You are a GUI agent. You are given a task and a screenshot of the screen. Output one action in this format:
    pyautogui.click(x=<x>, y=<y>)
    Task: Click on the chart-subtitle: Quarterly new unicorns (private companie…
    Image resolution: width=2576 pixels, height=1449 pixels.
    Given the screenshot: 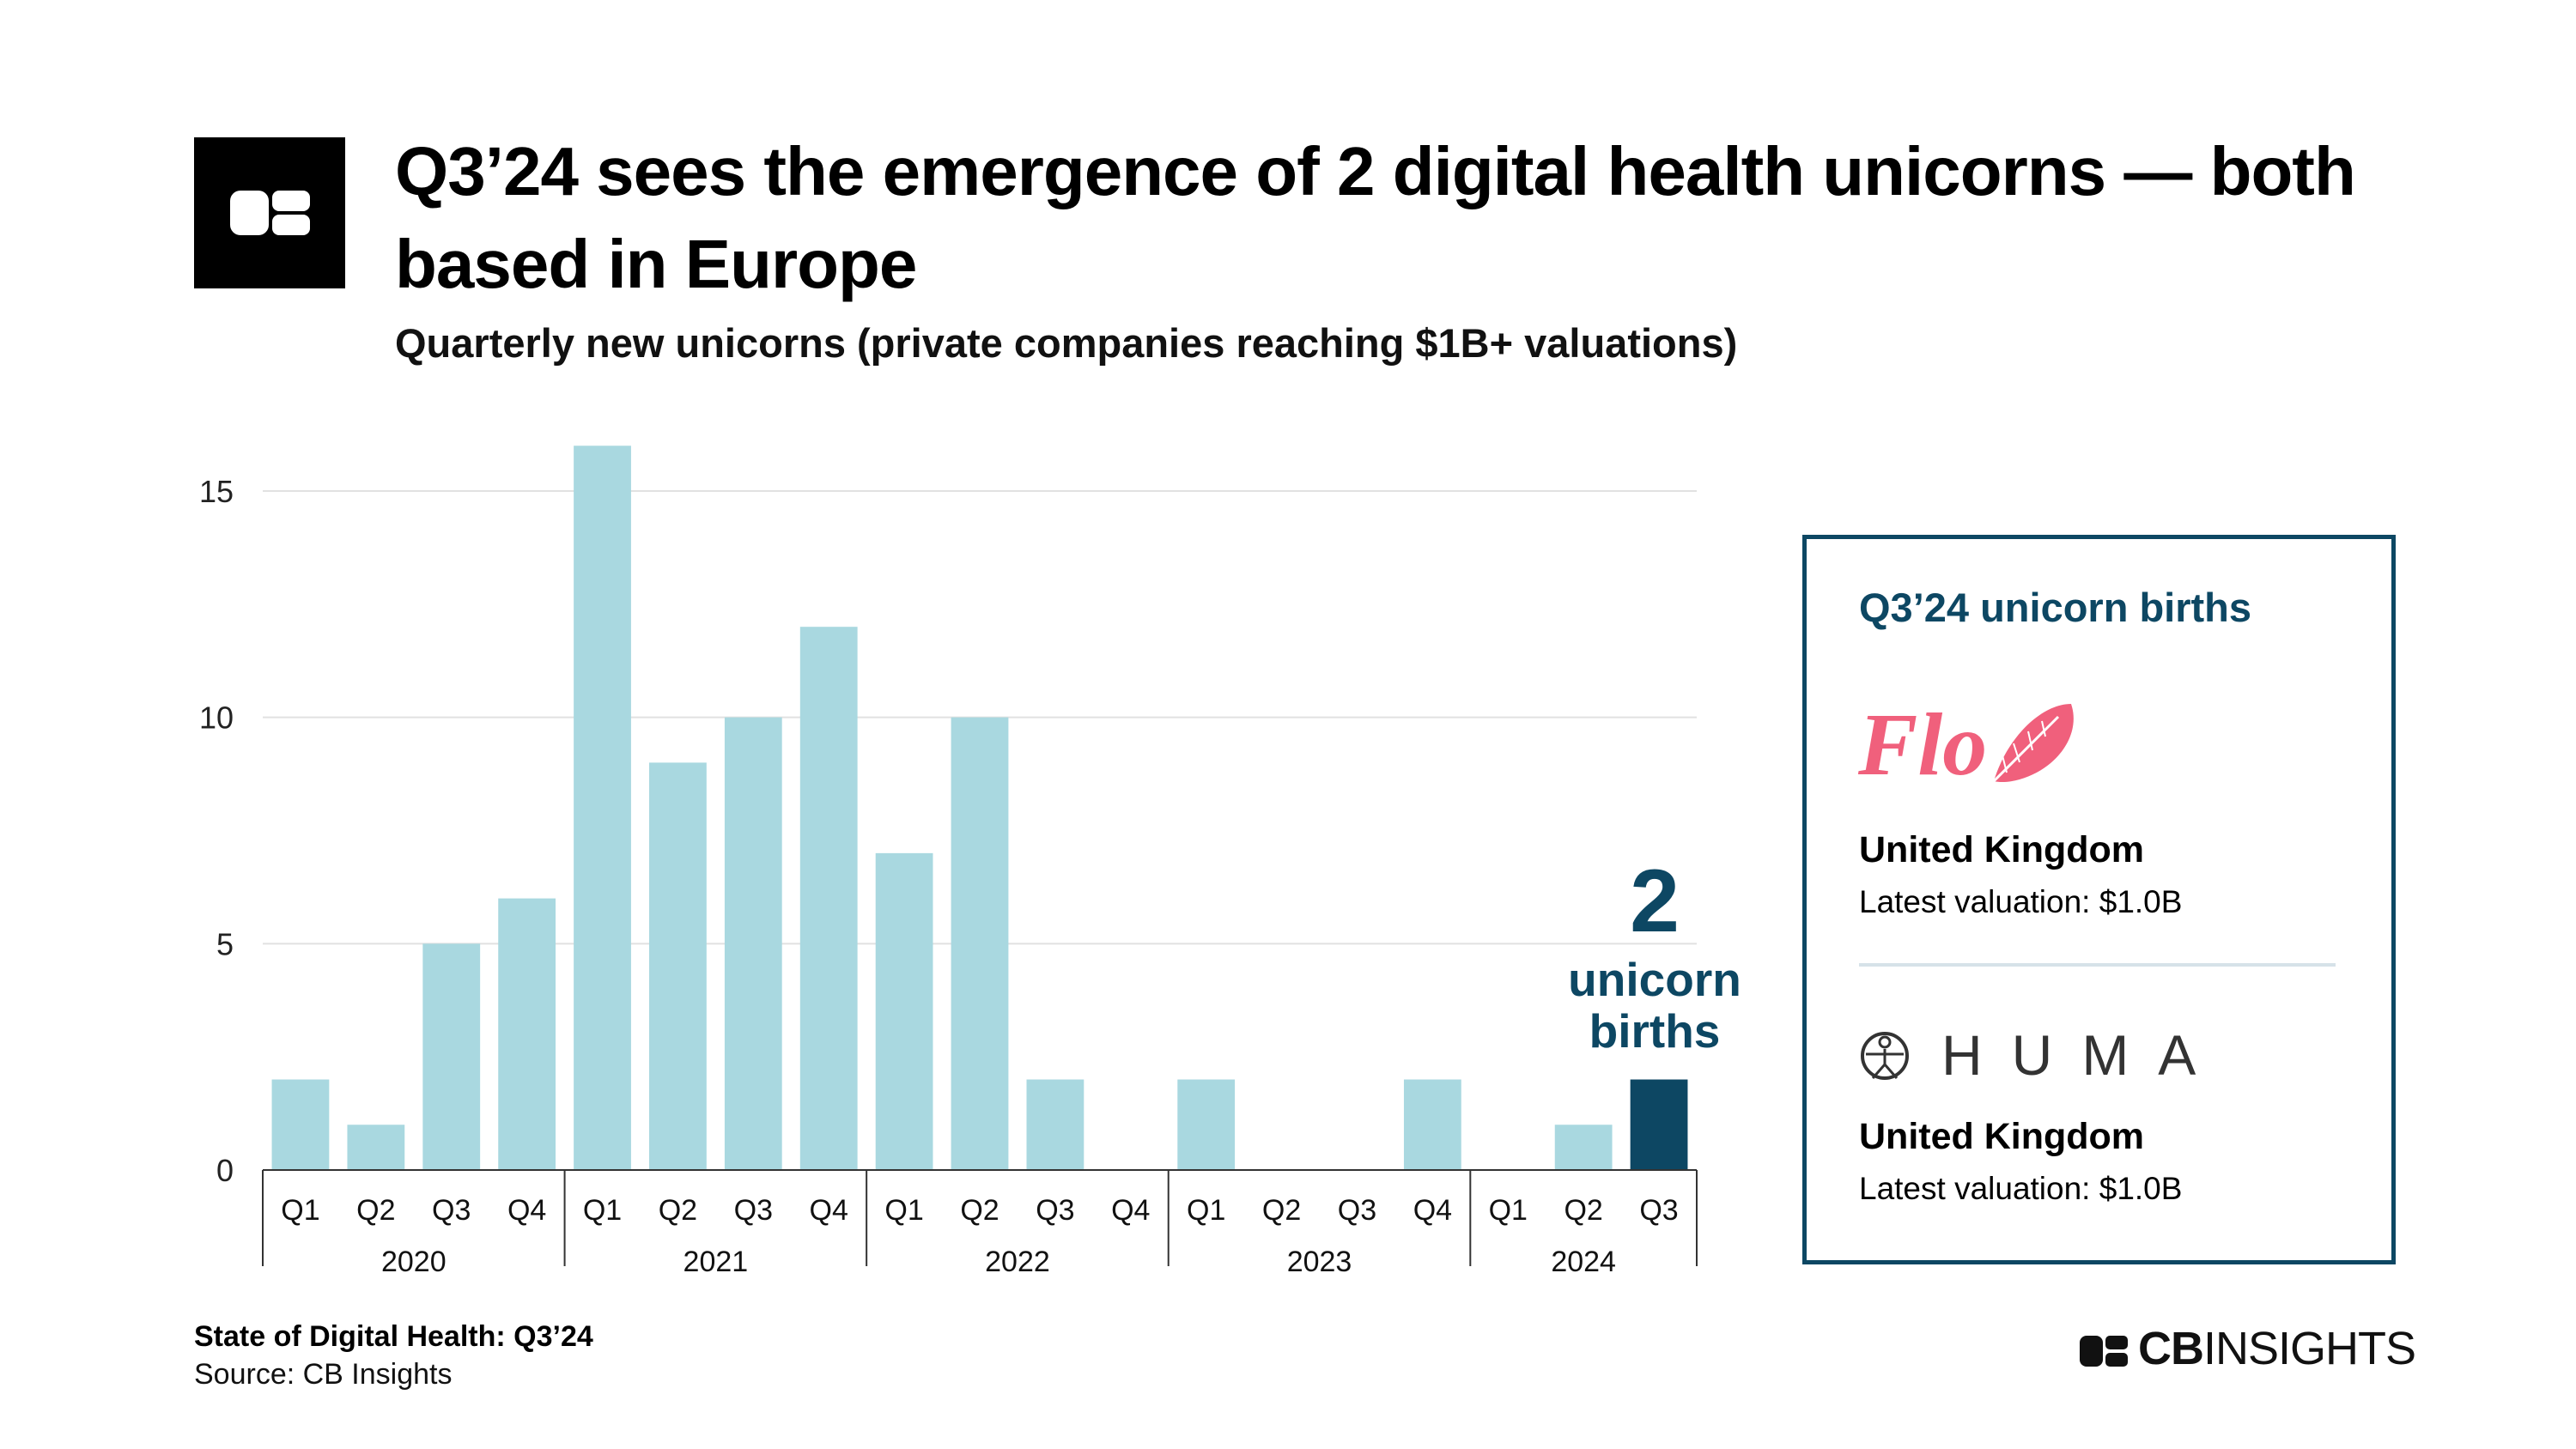 What is the action you would take?
    pyautogui.click(x=1067, y=343)
    